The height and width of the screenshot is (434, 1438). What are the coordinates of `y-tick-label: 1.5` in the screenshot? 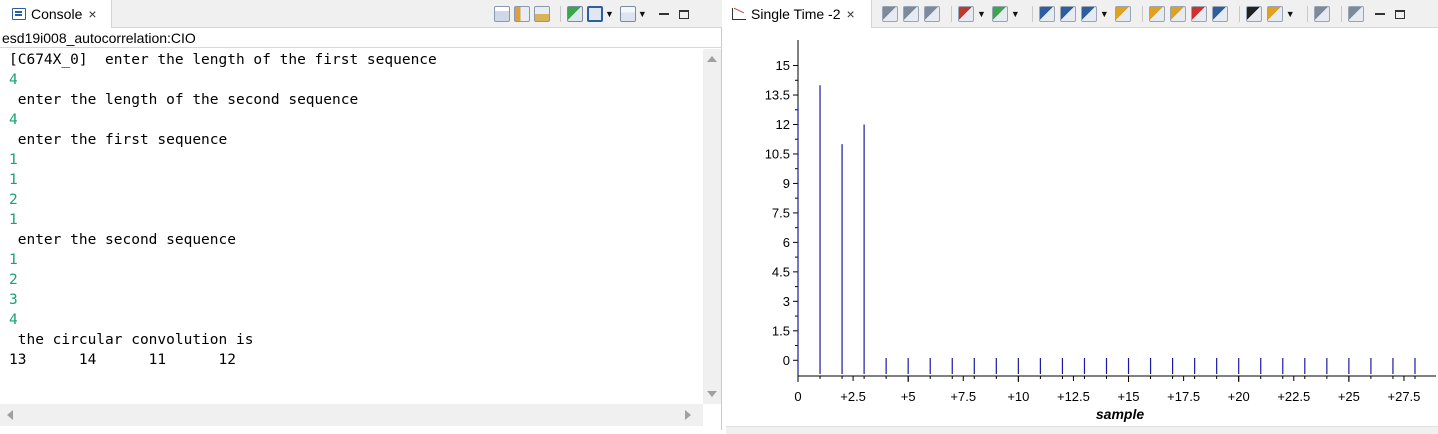 It's located at (781, 330).